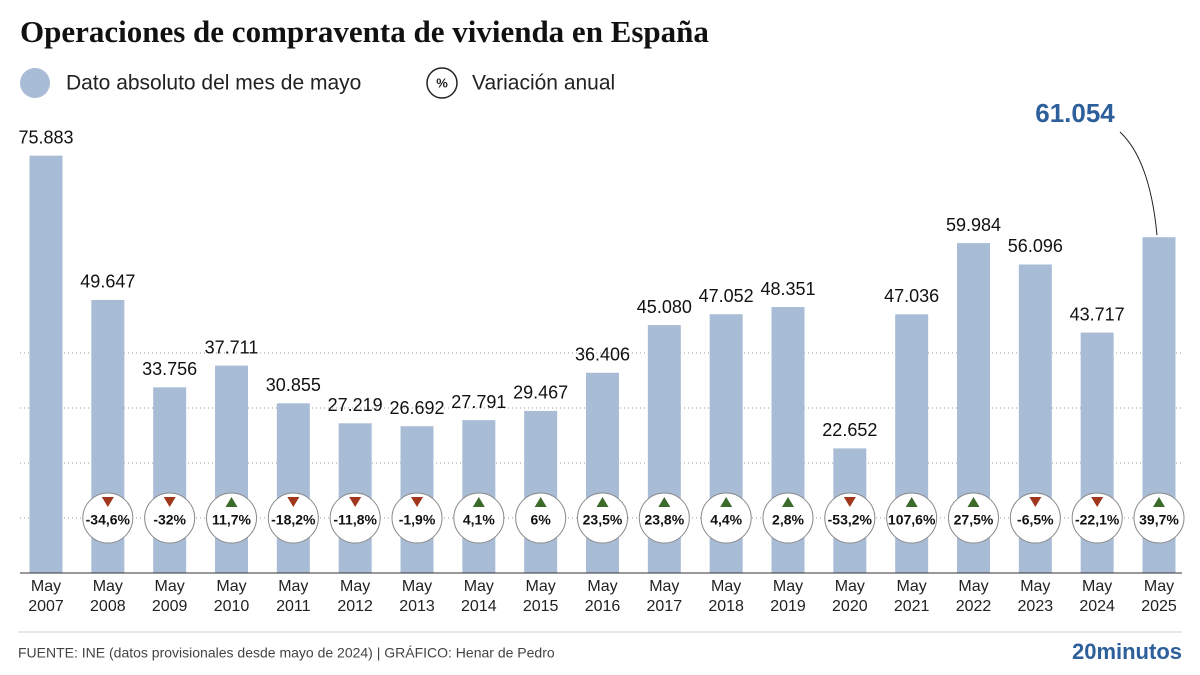 The width and height of the screenshot is (1200, 675). Describe the element at coordinates (46, 596) in the screenshot. I see `x-tick-label: May 2007` at that location.